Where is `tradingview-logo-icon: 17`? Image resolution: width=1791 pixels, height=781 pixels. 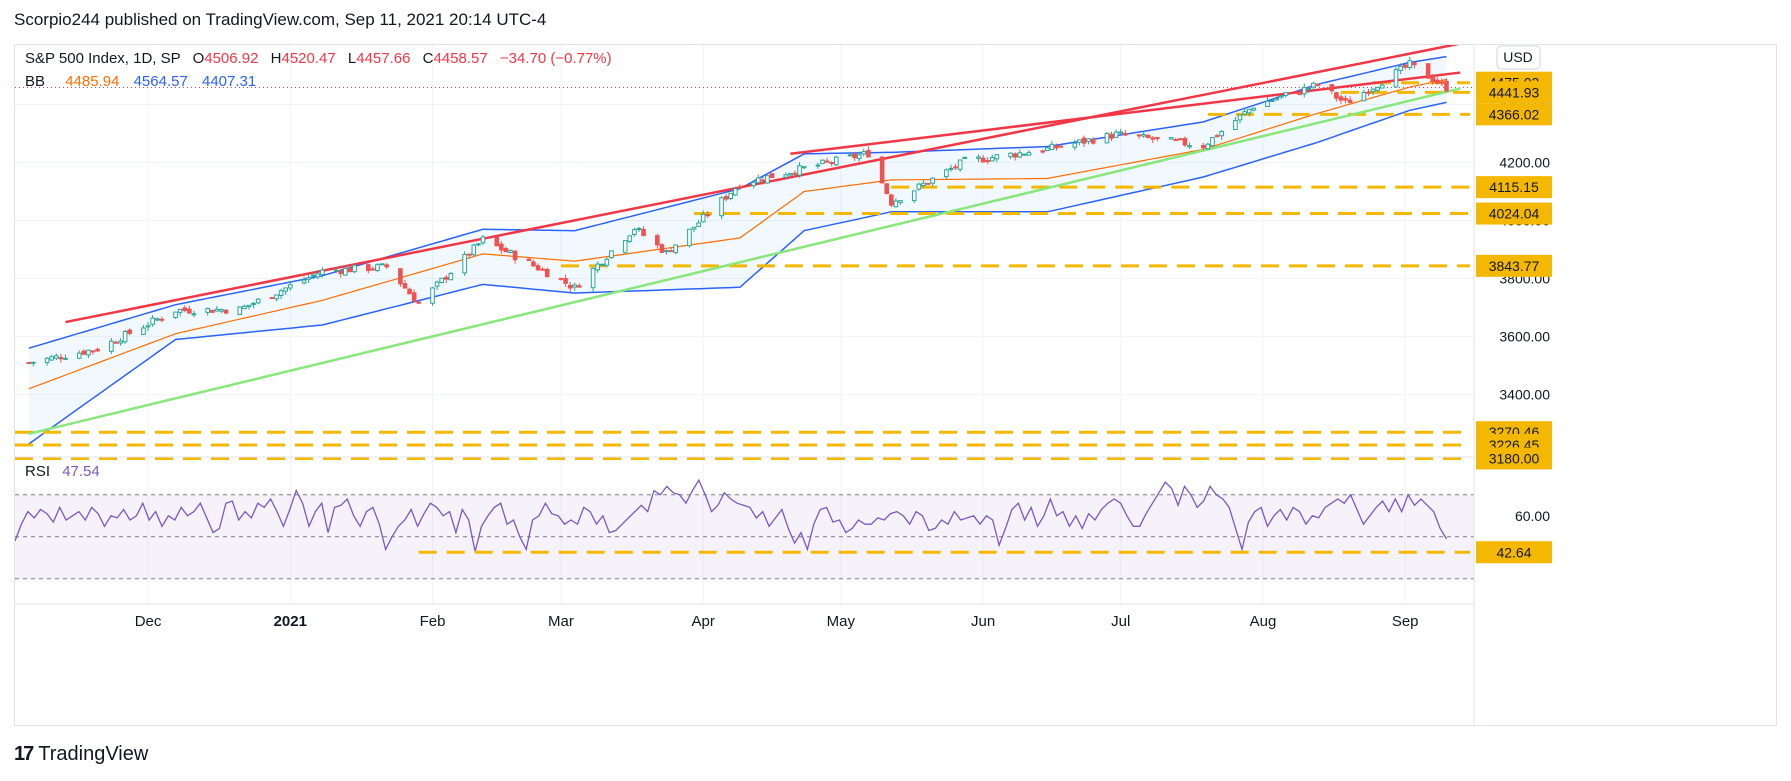 tradingview-logo-icon: 17 is located at coordinates (24, 754).